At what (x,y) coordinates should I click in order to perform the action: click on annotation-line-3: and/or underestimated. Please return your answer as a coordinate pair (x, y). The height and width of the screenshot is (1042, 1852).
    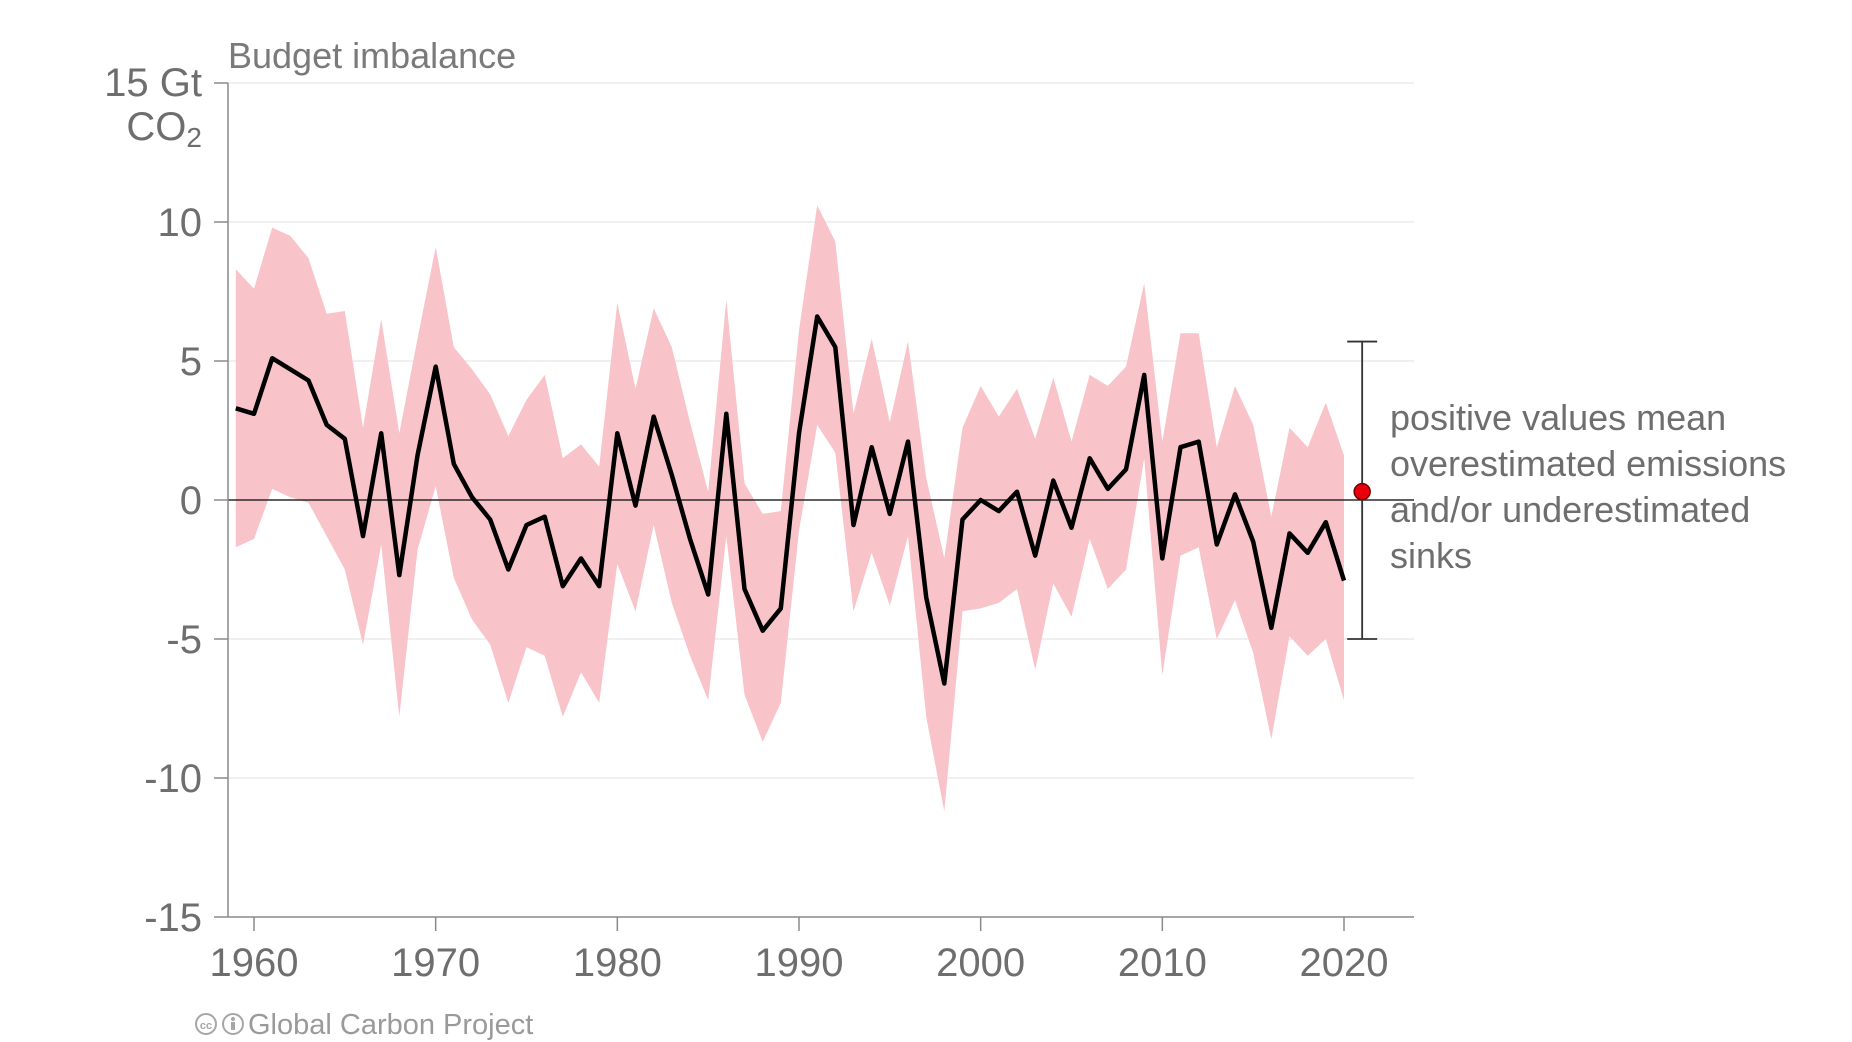
    Looking at the image, I should click on (1570, 509).